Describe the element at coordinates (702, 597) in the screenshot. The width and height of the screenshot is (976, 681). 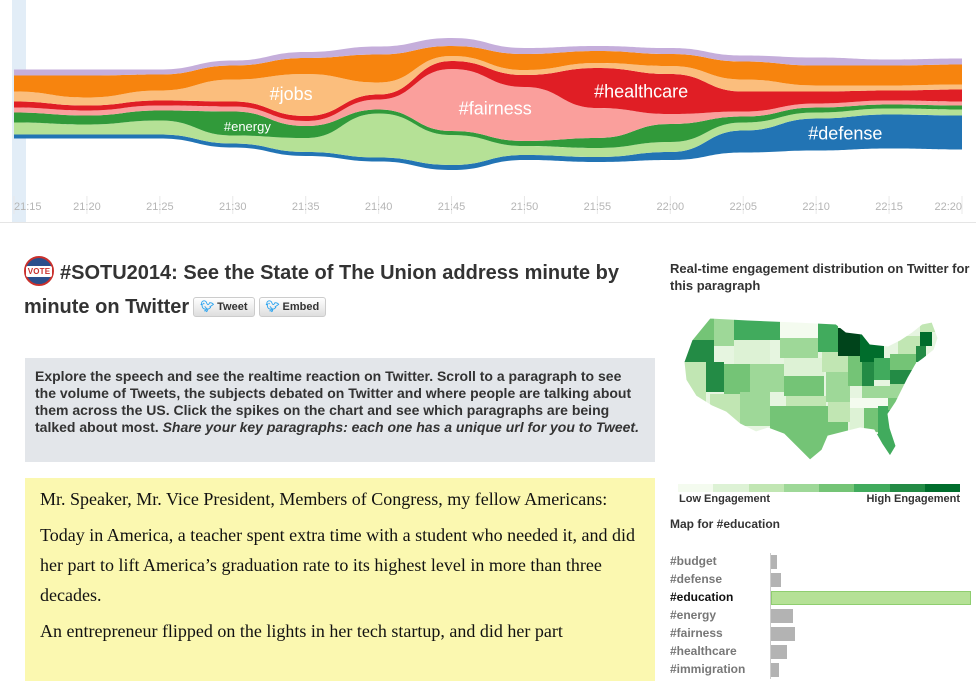
I see `topic-label: #education` at that location.